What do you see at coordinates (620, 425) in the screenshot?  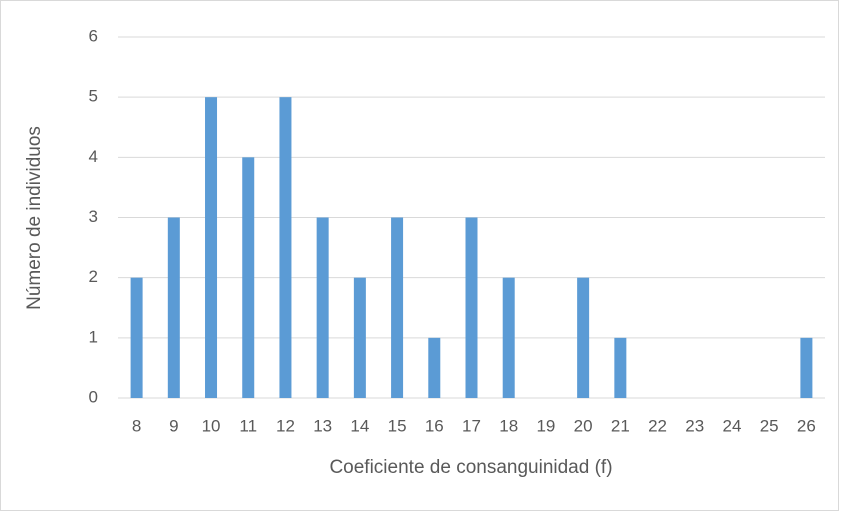 I see `x-tick-label: 21` at bounding box center [620, 425].